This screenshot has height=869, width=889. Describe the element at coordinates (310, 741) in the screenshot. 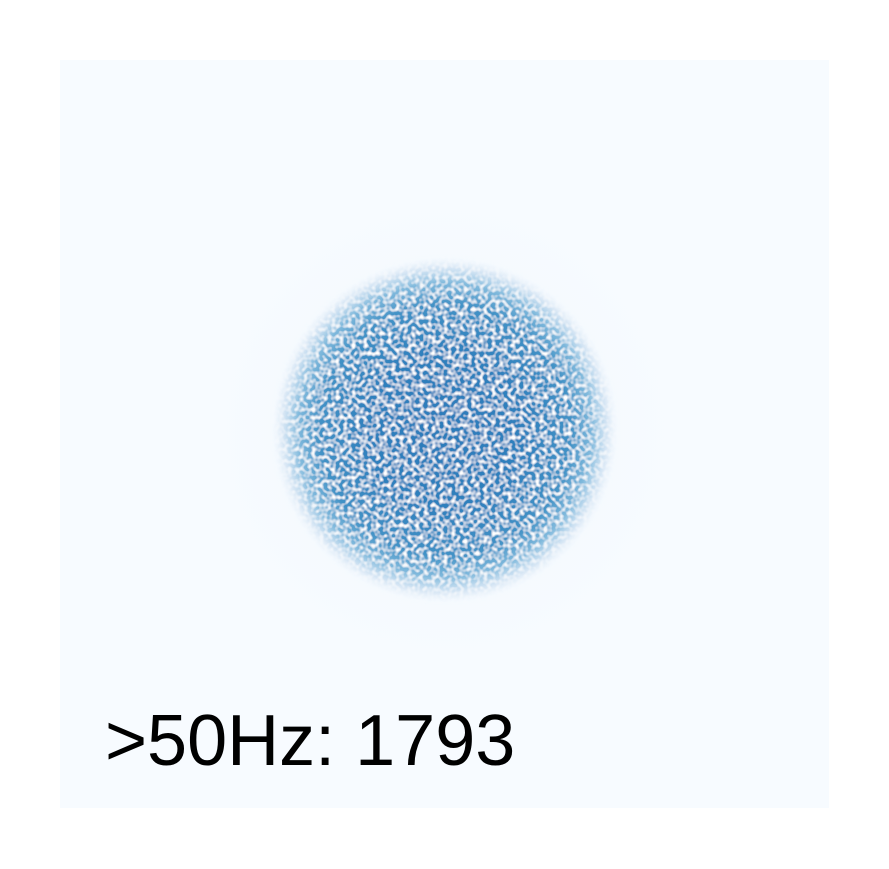

I see `annotation: >50Hz: 1793` at that location.